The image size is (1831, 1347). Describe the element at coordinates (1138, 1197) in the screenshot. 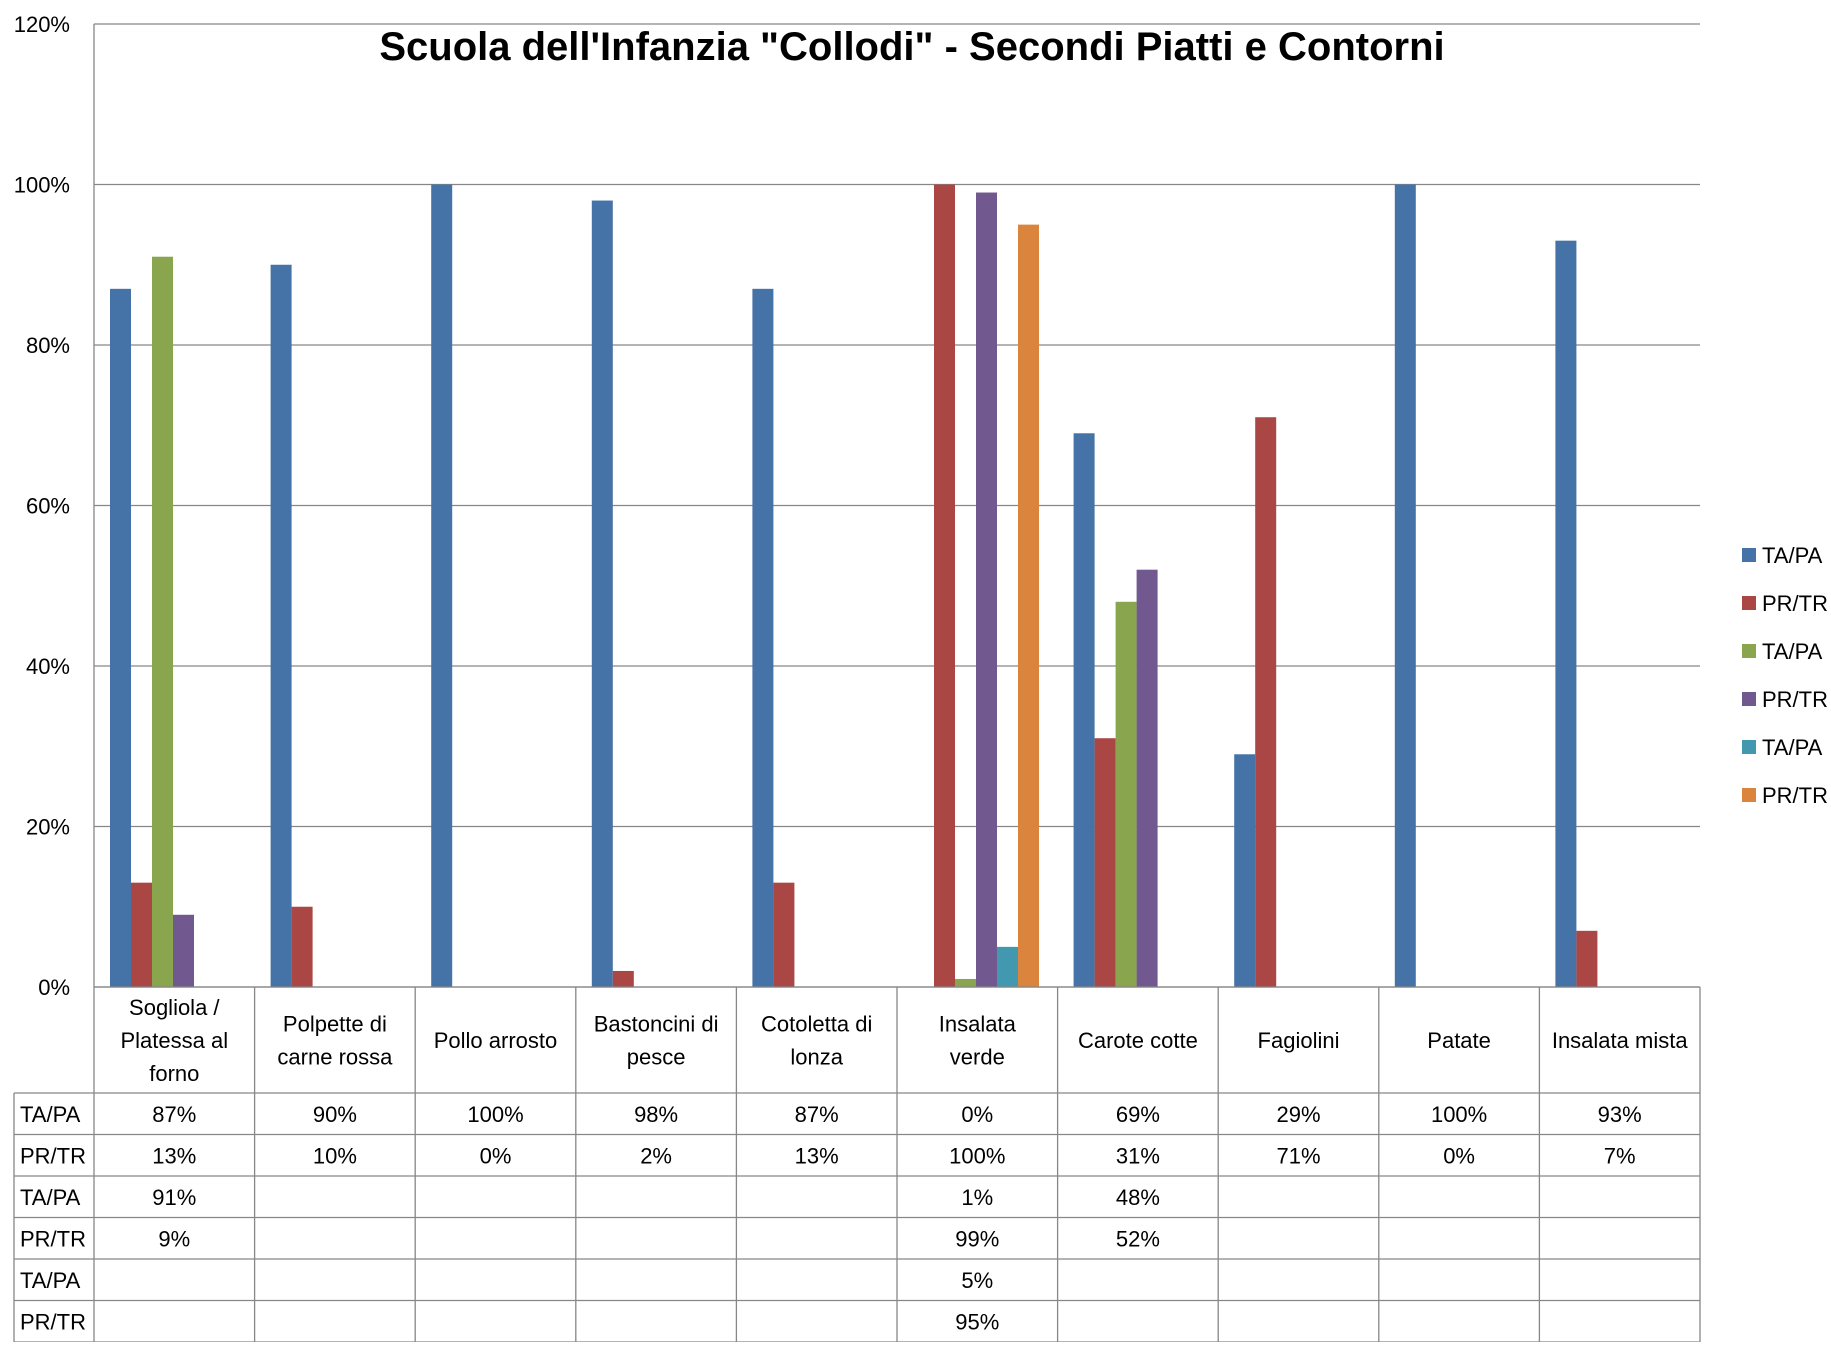

I see `table-cell-value: 48%` at that location.